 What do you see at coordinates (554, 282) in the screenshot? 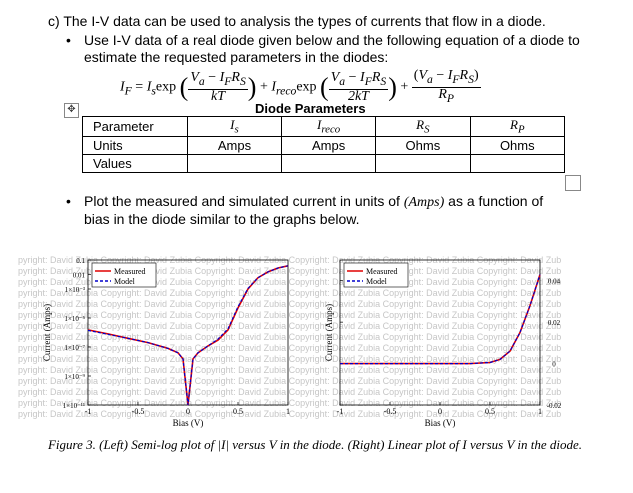
I see `y-tick-label: 0.04` at bounding box center [554, 282].